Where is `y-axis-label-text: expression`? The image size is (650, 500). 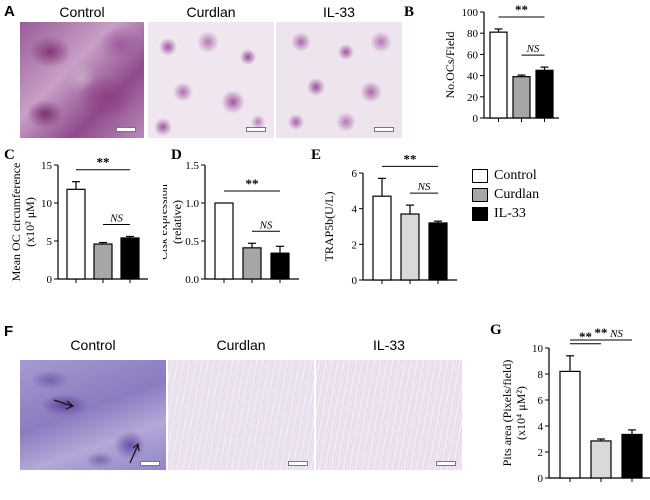
y-axis-label-text: expression is located at coordinates (166, 209).